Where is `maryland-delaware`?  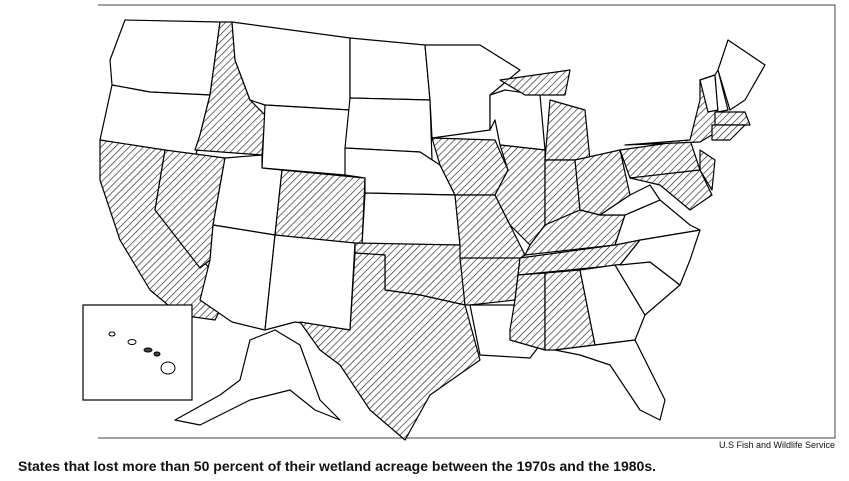
maryland-delaware is located at coordinates (671, 190).